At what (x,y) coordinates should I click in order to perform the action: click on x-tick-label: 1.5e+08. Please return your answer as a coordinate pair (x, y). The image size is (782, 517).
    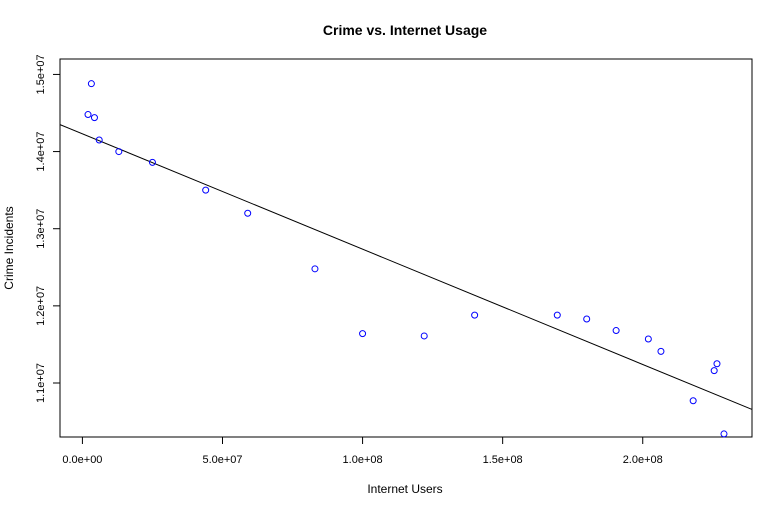
    Looking at the image, I should click on (503, 460).